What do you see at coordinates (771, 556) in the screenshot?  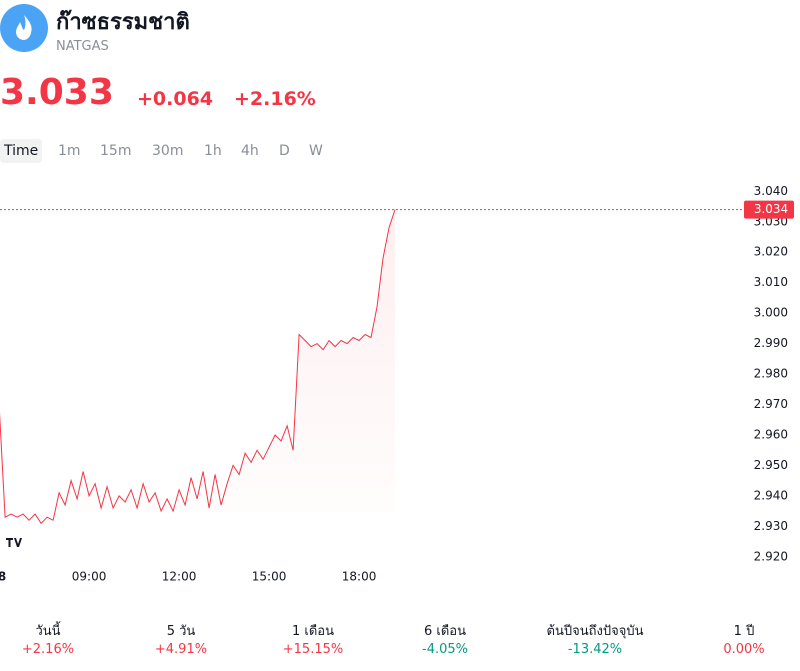 I see `y-tick-label: 2.920` at bounding box center [771, 556].